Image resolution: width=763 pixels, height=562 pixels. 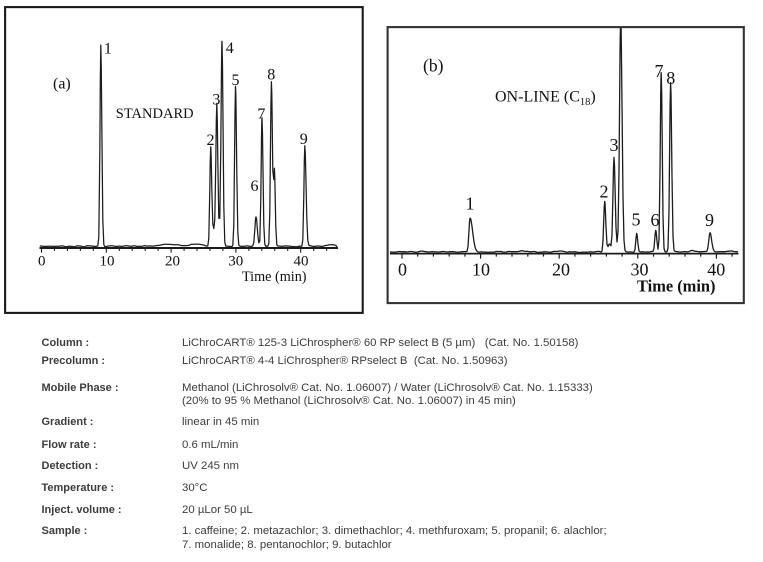 I want to click on svg-text: STANDARD, so click(x=155, y=114).